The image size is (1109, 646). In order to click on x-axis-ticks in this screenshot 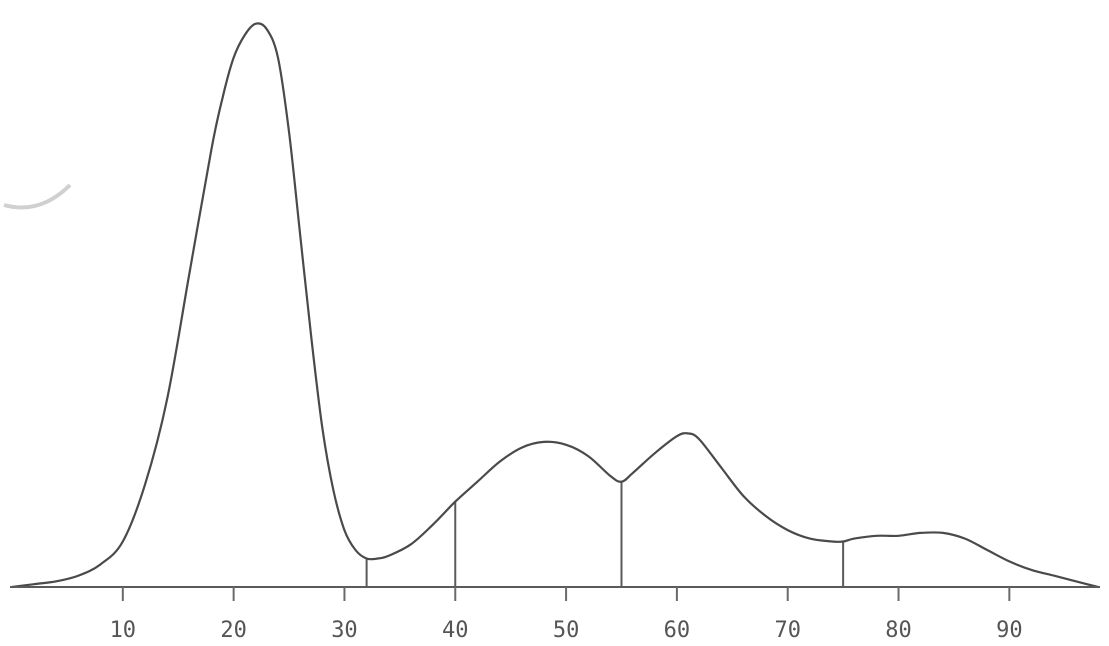, I will do `click(566, 594)`.